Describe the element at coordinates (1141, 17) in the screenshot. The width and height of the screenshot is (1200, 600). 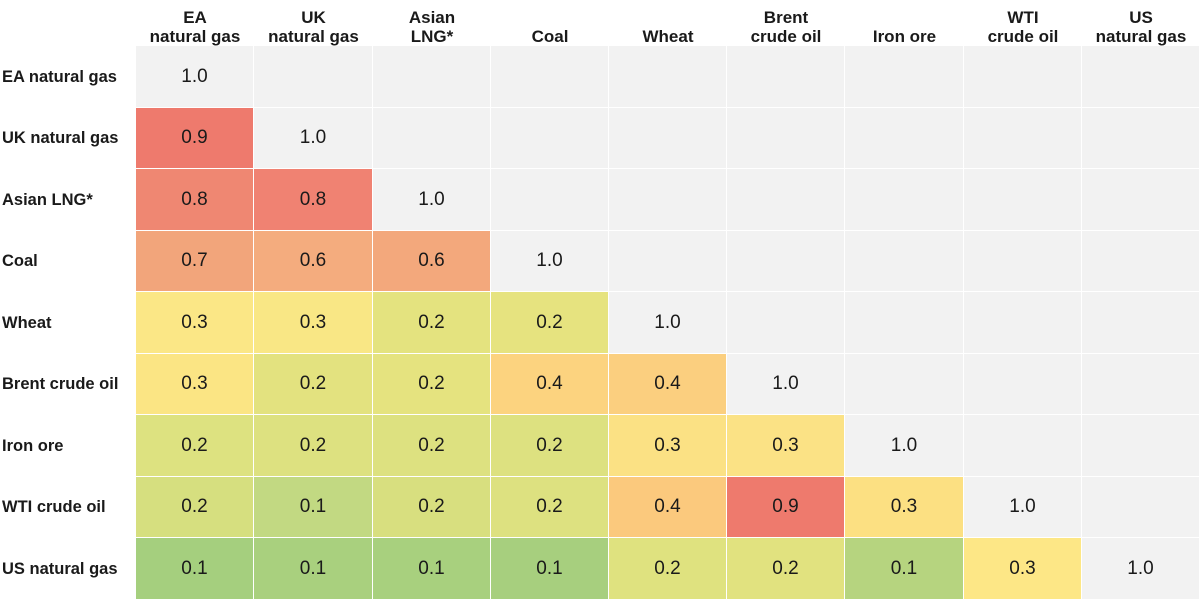
I see `column-header-line: US` at that location.